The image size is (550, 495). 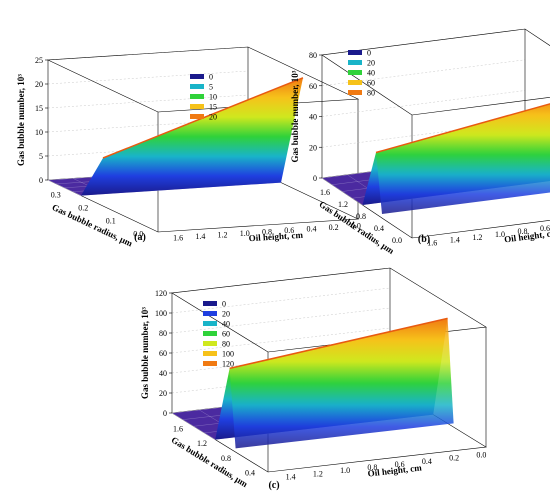 I want to click on legend-label: 15, so click(x=213, y=107).